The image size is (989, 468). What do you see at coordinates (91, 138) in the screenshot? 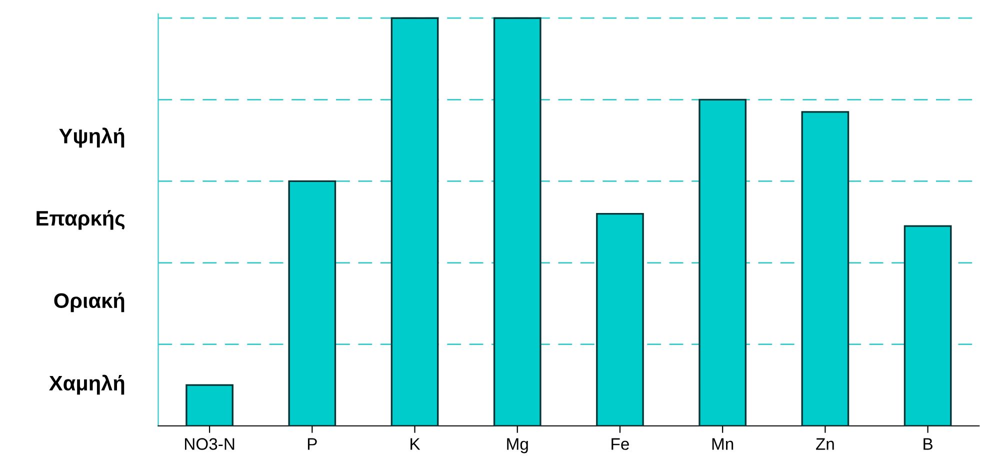
I see `text: Υψηλή` at bounding box center [91, 138].